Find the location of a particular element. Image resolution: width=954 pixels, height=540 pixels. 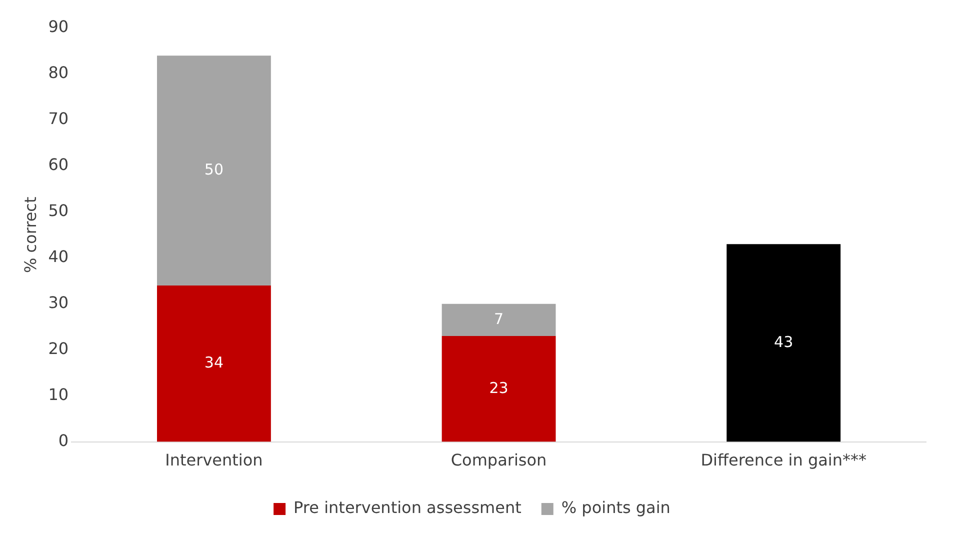

y-tick-label: 60 is located at coordinates (58, 164).